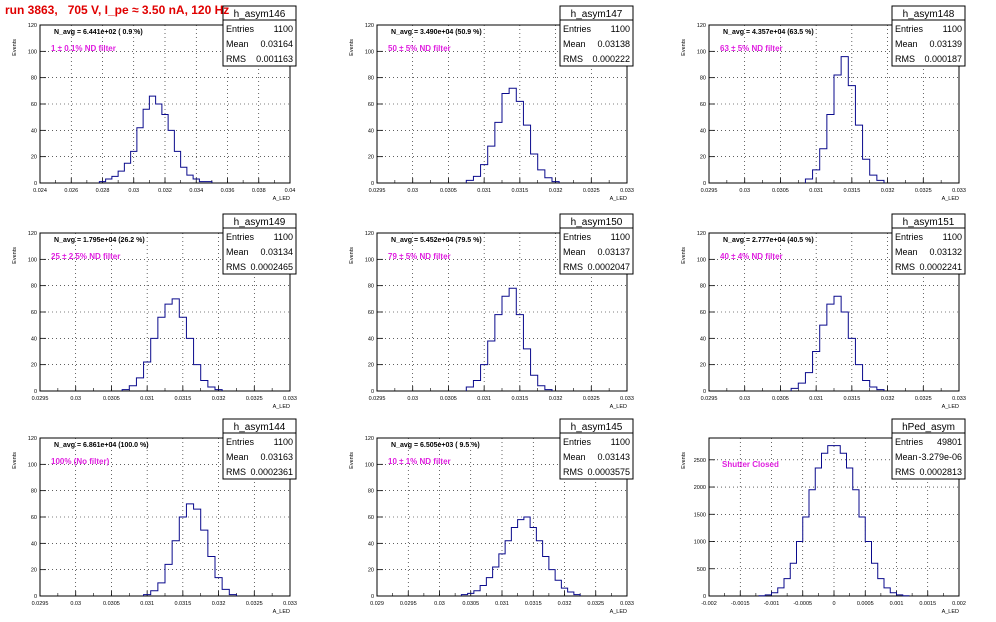 This screenshot has height=622, width=996. I want to click on stats-value-rms: 0.0002241, so click(940, 267).